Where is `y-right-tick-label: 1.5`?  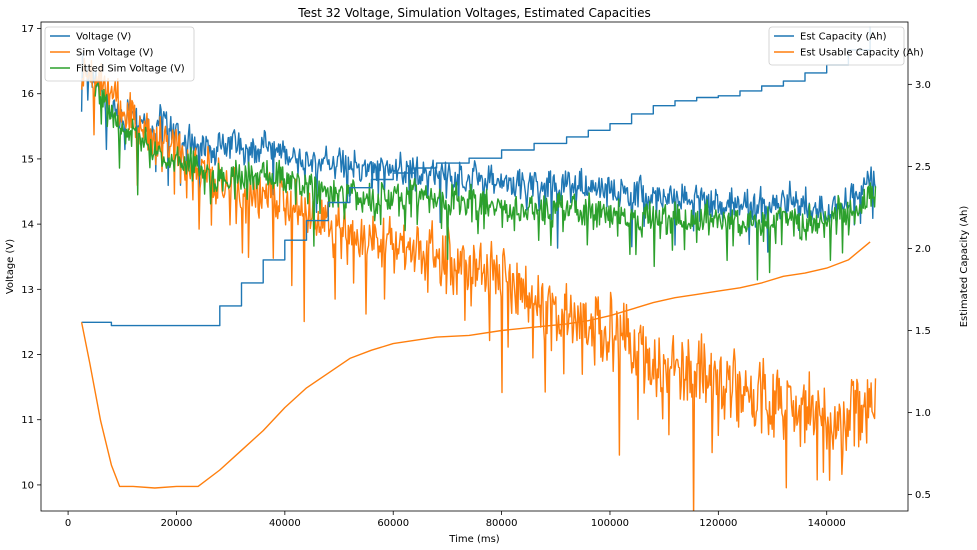
y-right-tick-label: 1.5 is located at coordinates (923, 331).